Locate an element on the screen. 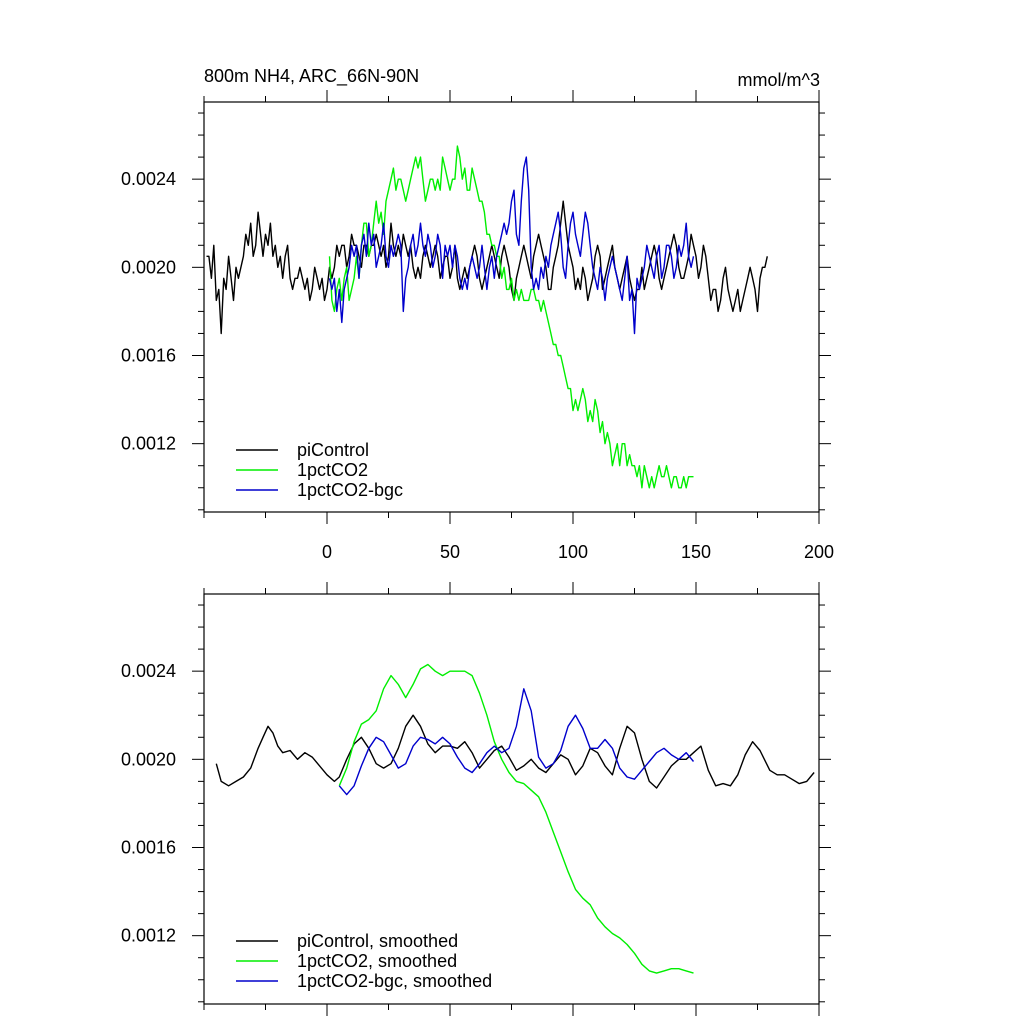  top-series-1pctco2 is located at coordinates (511, 317).